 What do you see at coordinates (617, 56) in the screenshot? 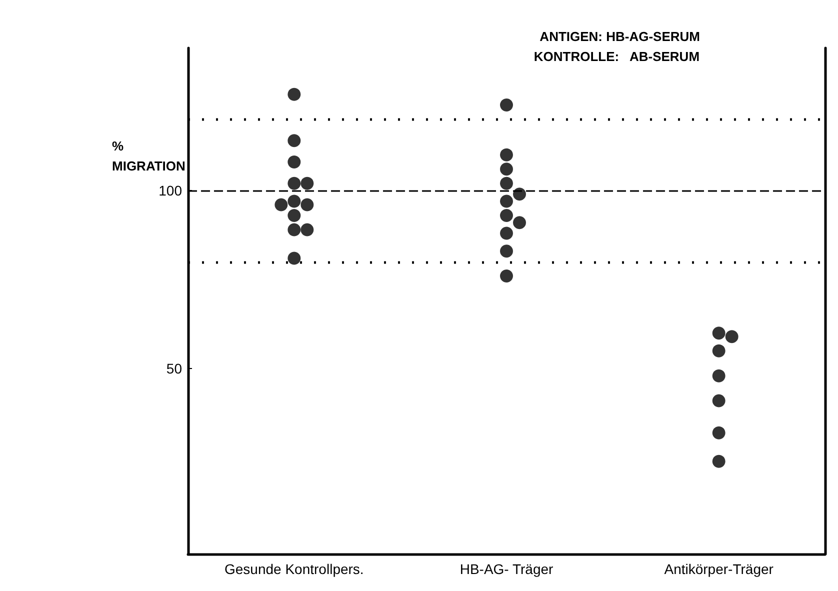
I see `annotation: KONTROLLE: AB-SERUM` at bounding box center [617, 56].